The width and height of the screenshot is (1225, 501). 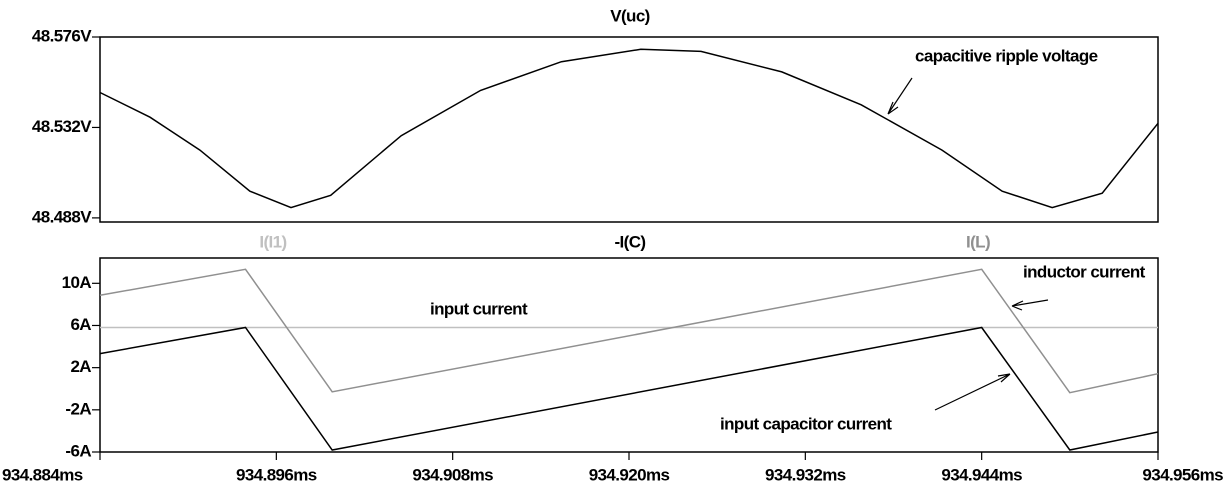 I want to click on x-tick-label: 934.908ms, so click(x=452, y=474).